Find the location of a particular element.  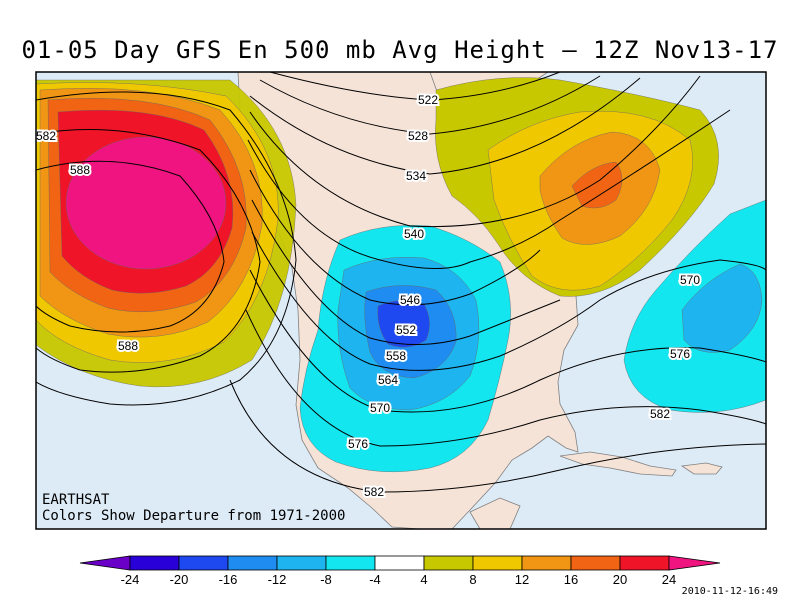

colorbar-tick-label: 16 is located at coordinates (571, 579).